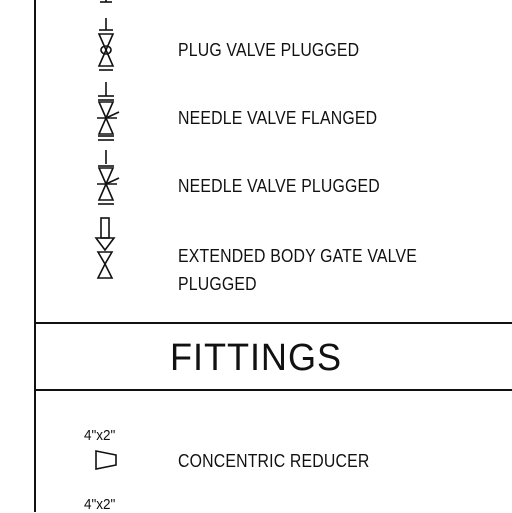 This screenshot has width=512, height=513. Describe the element at coordinates (279, 186) in the screenshot. I see `needle-valve-plugged-label: NEEDLE VALVE PLUGGED` at that location.